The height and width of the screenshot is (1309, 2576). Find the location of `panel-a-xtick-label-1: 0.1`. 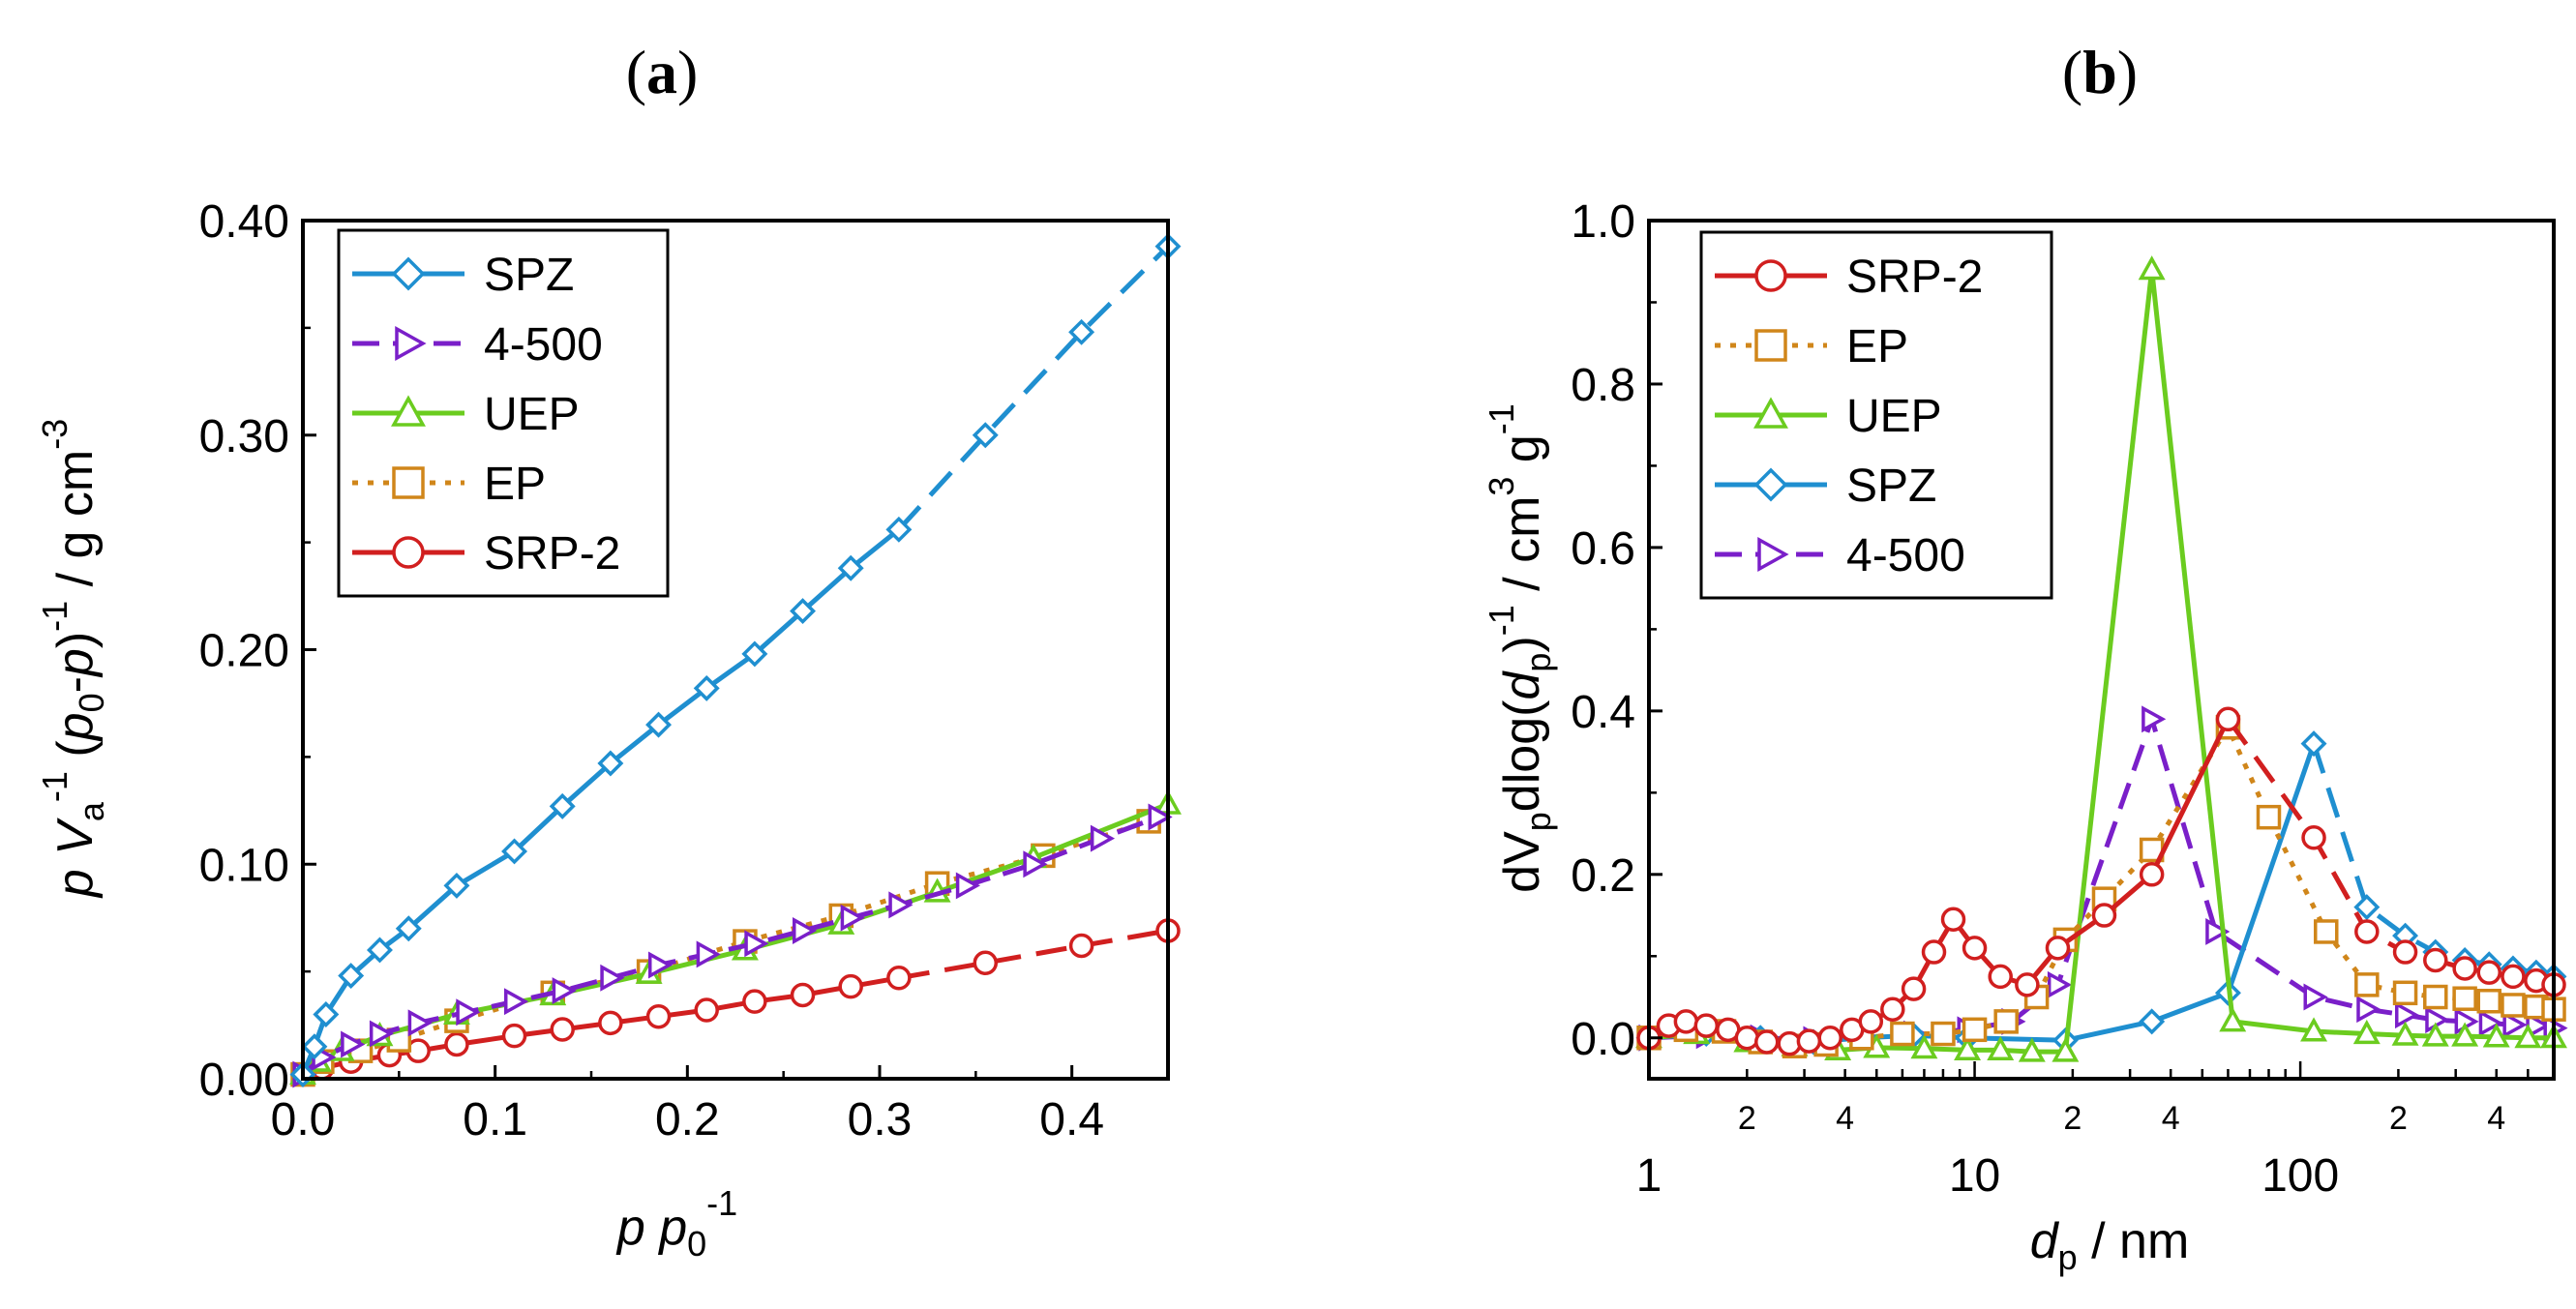

panel-a-xtick-label-1: 0.1 is located at coordinates (495, 1119).